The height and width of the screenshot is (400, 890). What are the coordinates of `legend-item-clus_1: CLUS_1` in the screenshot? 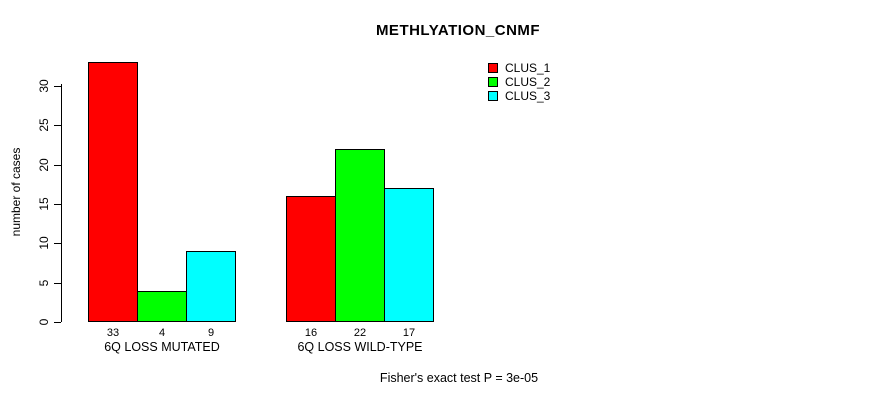 It's located at (519, 68).